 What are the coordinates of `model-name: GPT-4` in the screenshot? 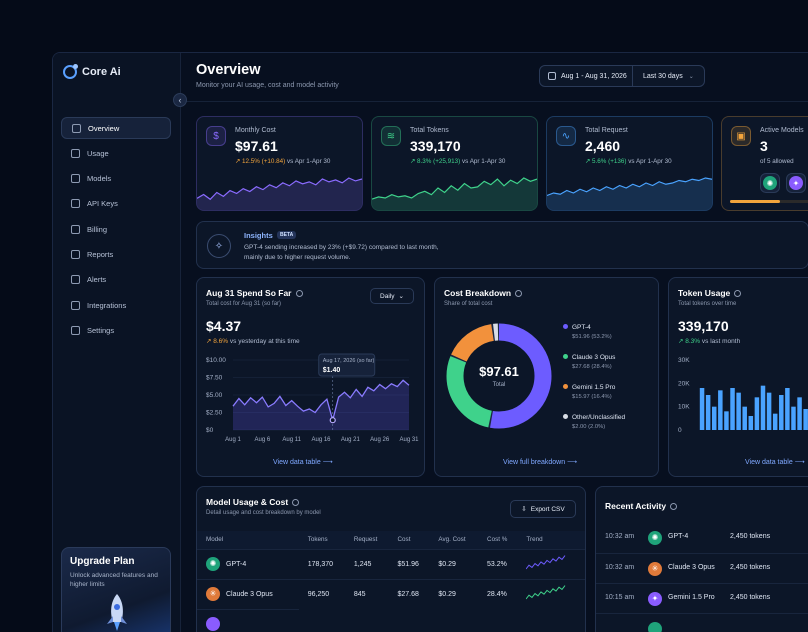 It's located at (236, 564).